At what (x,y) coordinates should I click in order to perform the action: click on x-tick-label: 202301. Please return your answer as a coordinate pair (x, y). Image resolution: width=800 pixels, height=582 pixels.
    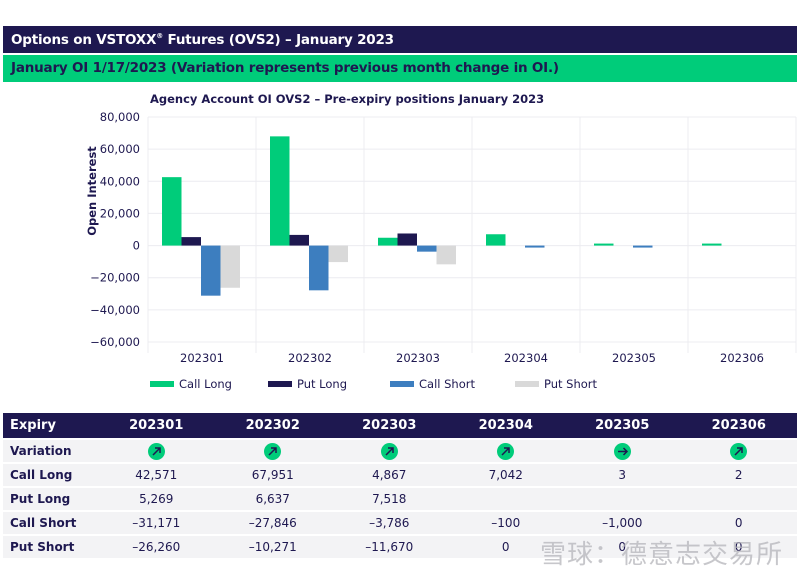
    Looking at the image, I should click on (202, 358).